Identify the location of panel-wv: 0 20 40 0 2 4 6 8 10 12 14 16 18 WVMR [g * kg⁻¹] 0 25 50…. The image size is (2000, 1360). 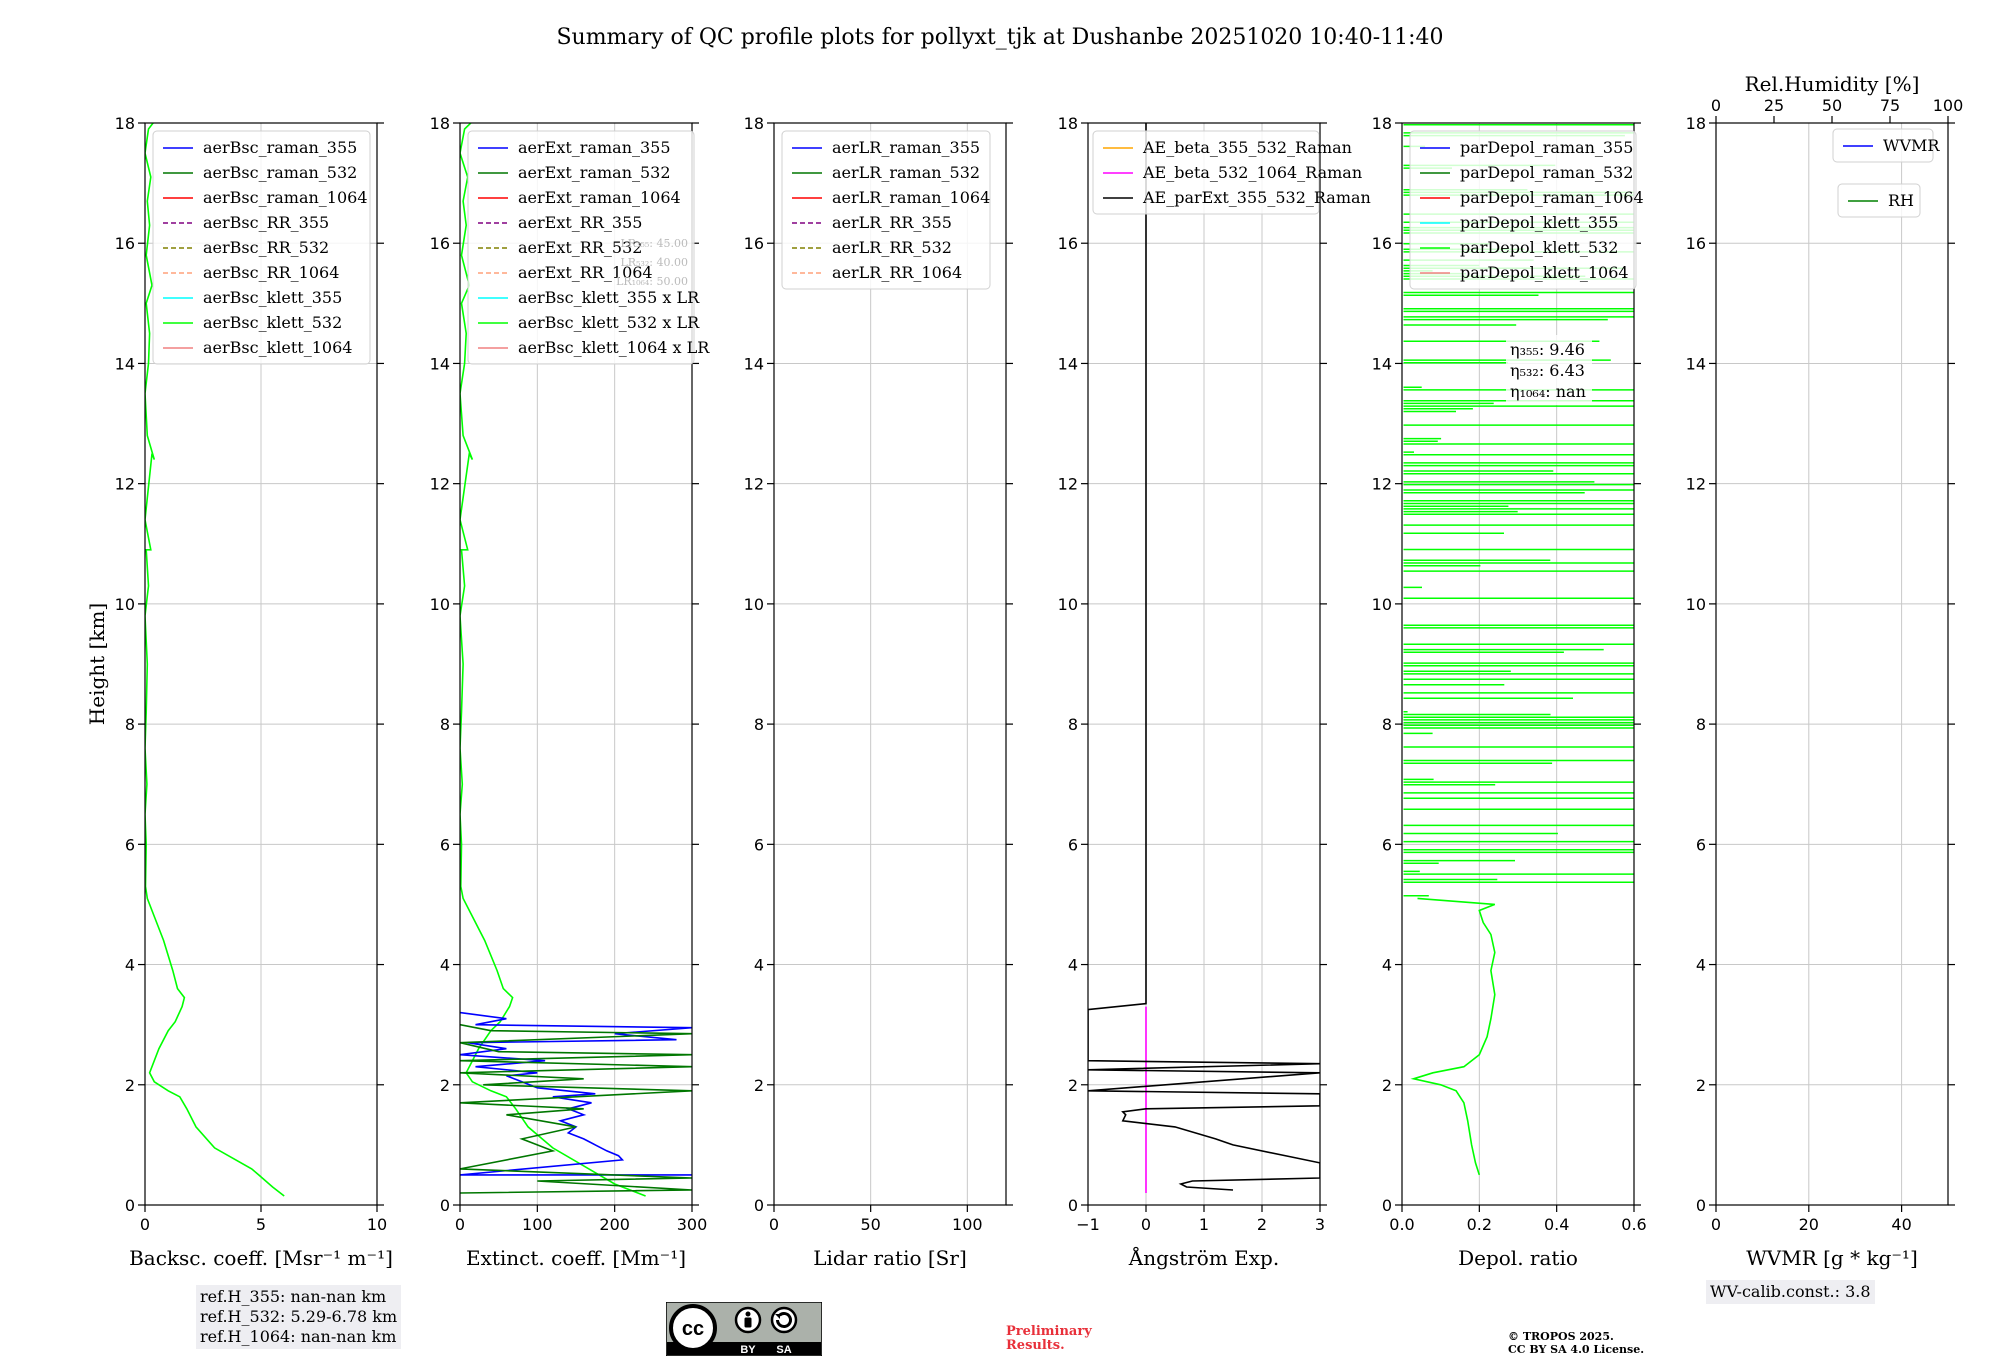
(1825, 671).